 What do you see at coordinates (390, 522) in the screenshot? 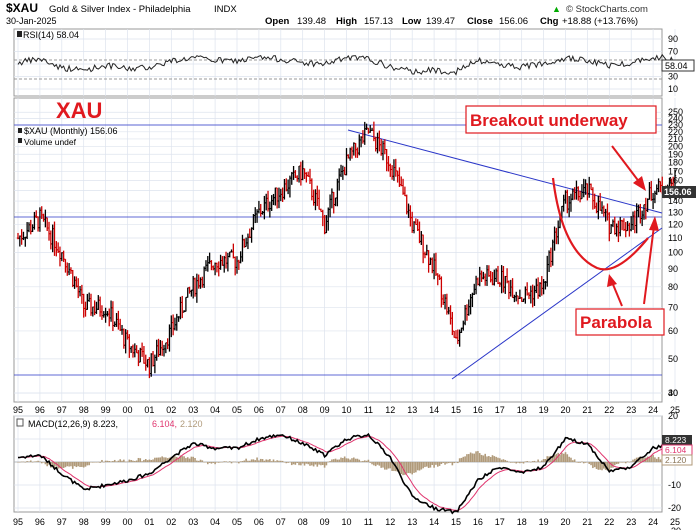
I see `x-tick-label: 12` at bounding box center [390, 522].